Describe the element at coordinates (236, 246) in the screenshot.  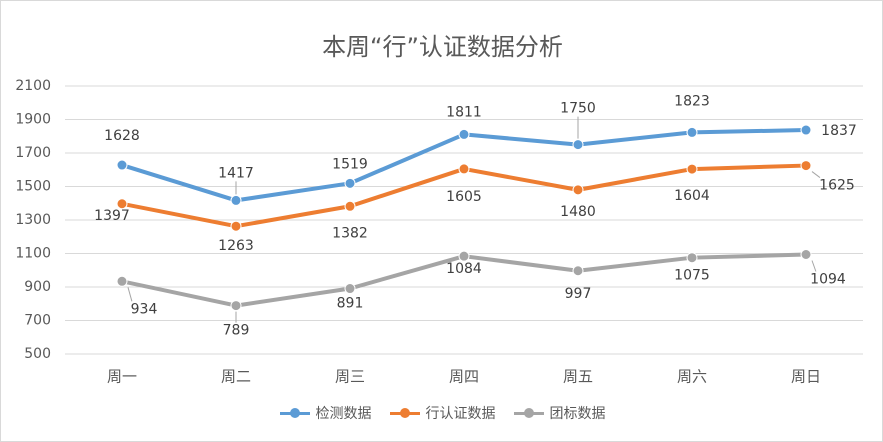
I see `data-label: 1263` at that location.